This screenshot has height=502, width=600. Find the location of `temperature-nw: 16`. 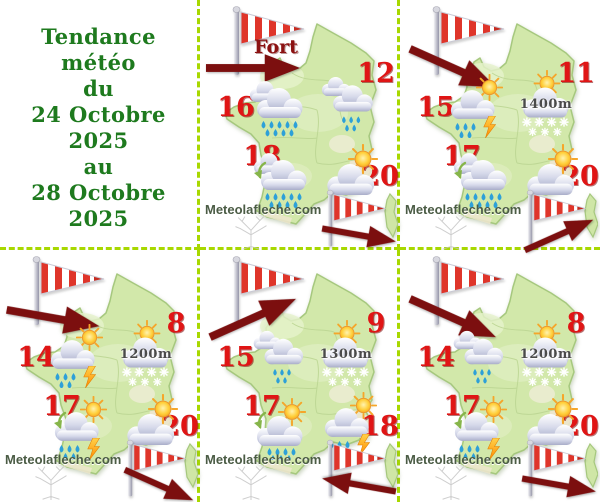

temperature-nw: 16 is located at coordinates (236, 107).